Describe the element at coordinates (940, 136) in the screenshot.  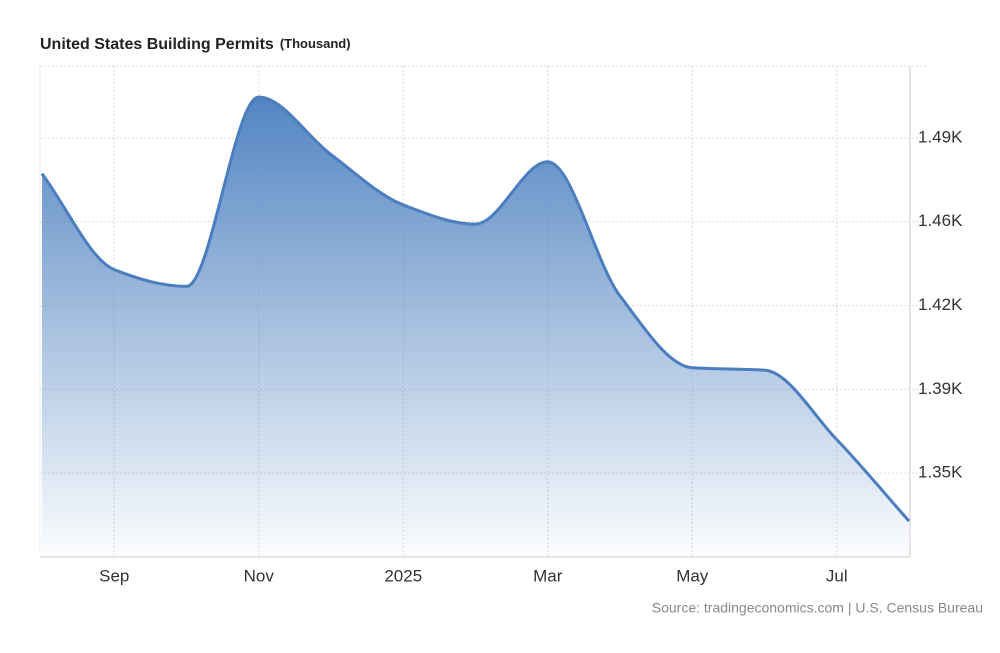
I see `y-tick-label: 1.49K` at that location.